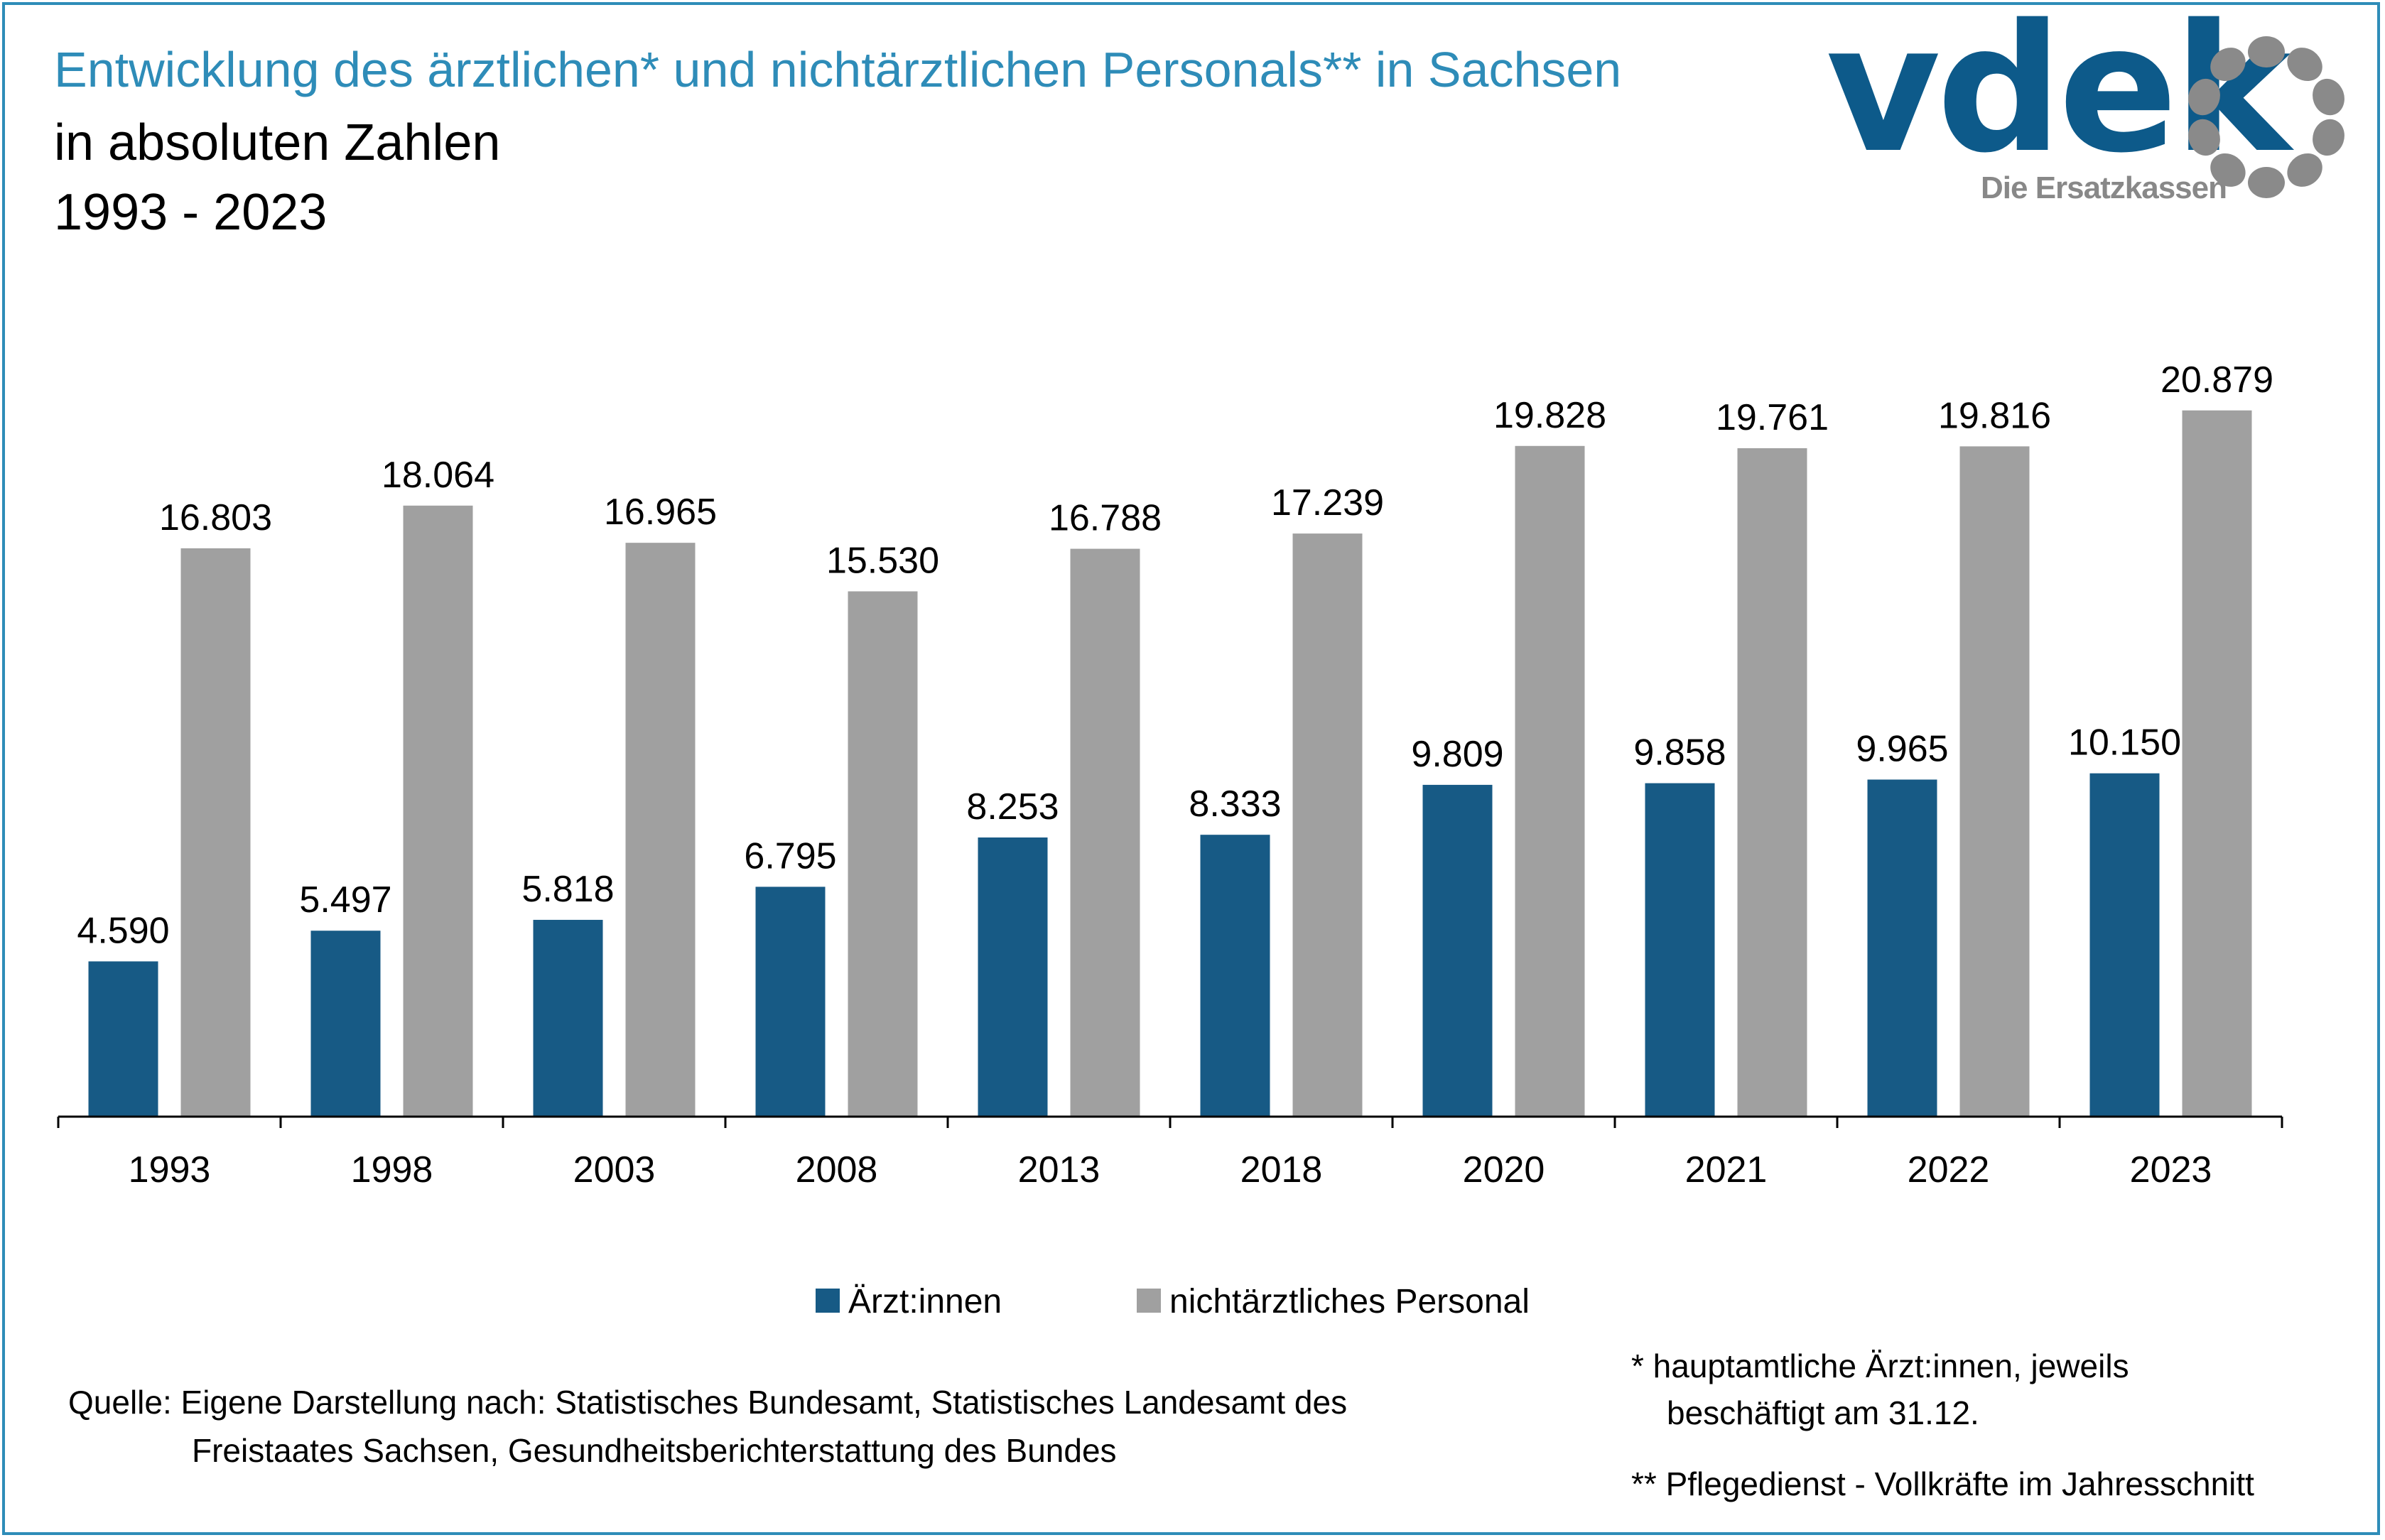 This screenshot has width=2385, height=1540. What do you see at coordinates (882, 560) in the screenshot?
I see `data-label-personal-2008: 15.530` at bounding box center [882, 560].